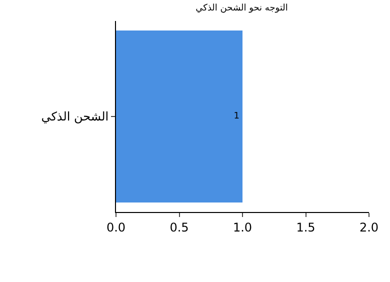 The width and height of the screenshot is (390, 282). I want to click on x-tick-label: 2.0, so click(369, 227).